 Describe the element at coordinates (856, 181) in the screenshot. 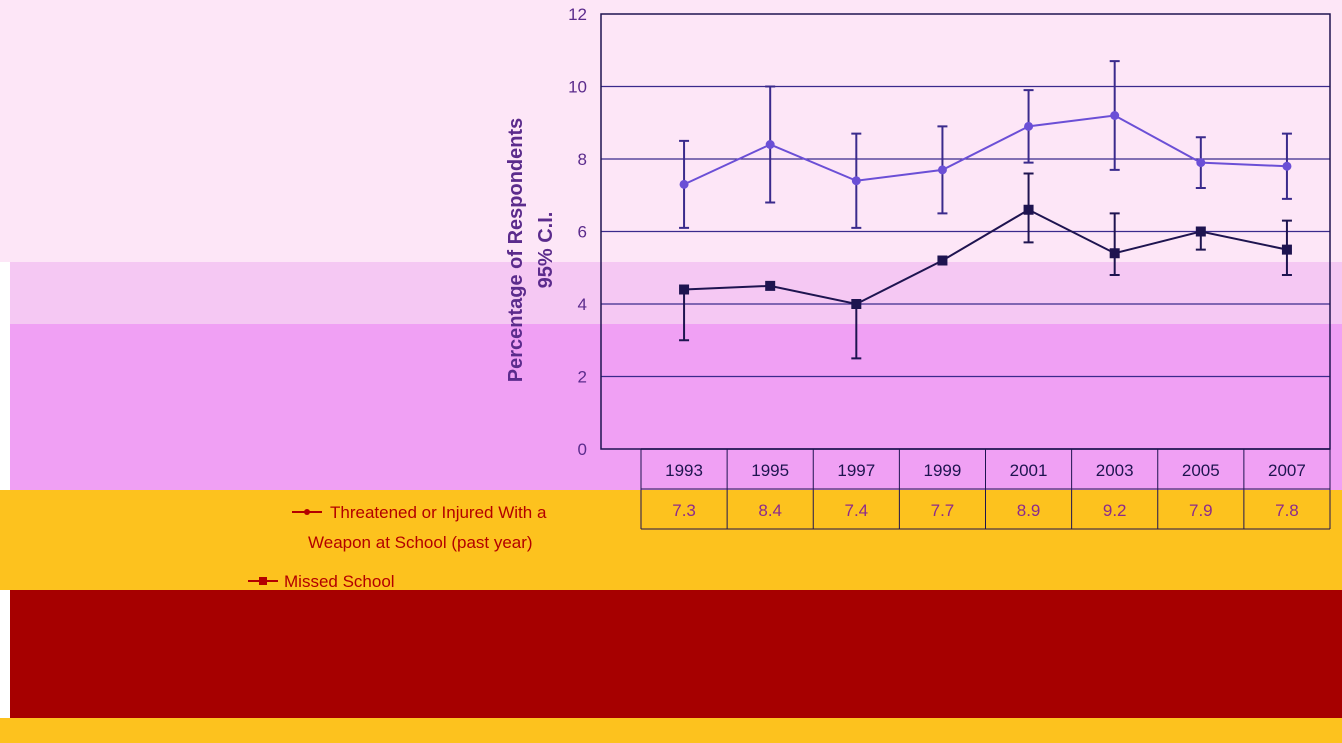

I see `series-1-point-1997` at that location.